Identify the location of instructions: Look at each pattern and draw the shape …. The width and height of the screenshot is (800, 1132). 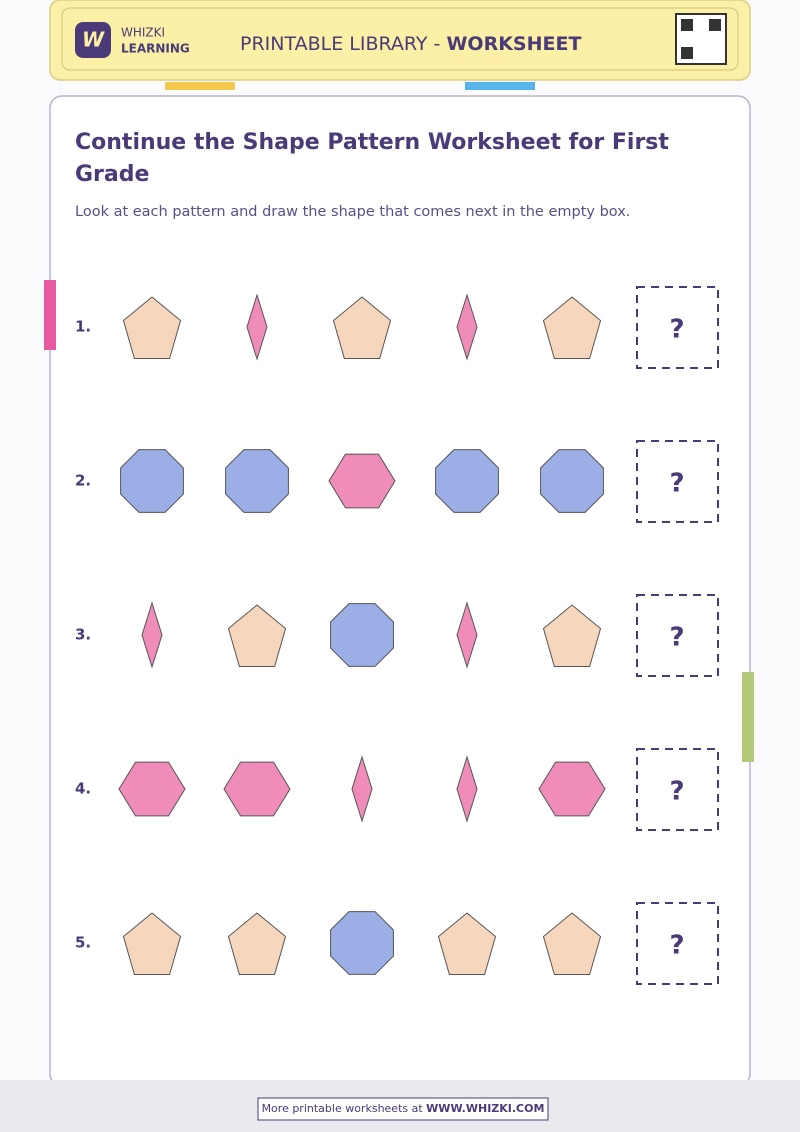
(352, 212).